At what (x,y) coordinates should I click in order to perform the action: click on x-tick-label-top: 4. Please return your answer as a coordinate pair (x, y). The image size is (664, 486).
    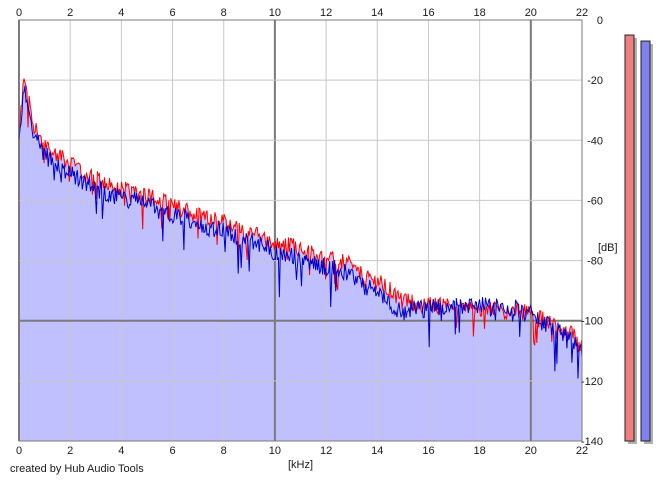
    Looking at the image, I should click on (121, 13).